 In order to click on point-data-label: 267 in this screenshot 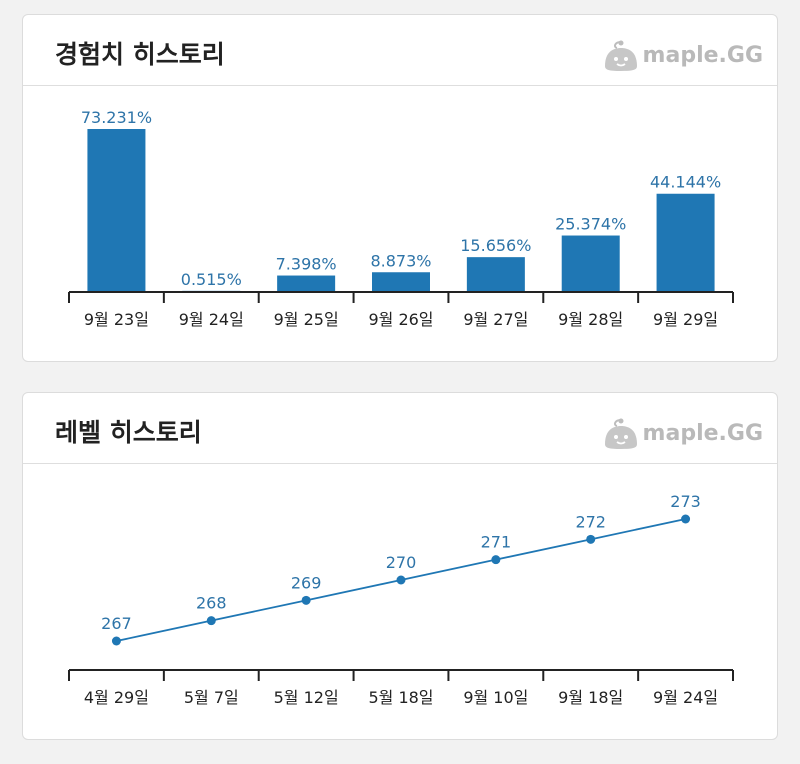, I will do `click(116, 623)`.